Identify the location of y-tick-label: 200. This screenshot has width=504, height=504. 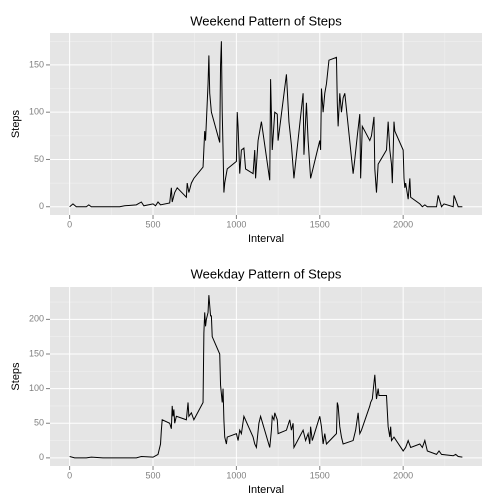
(36, 319).